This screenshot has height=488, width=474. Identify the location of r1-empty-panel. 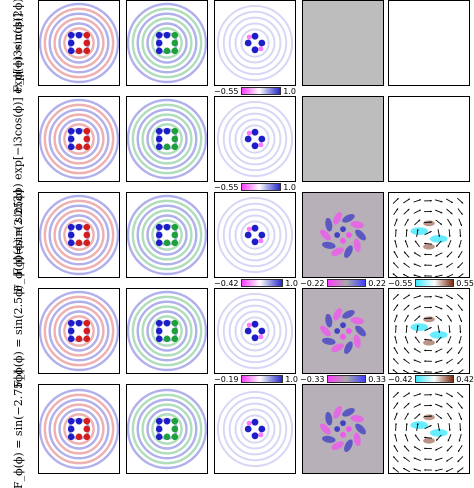
(429, 43).